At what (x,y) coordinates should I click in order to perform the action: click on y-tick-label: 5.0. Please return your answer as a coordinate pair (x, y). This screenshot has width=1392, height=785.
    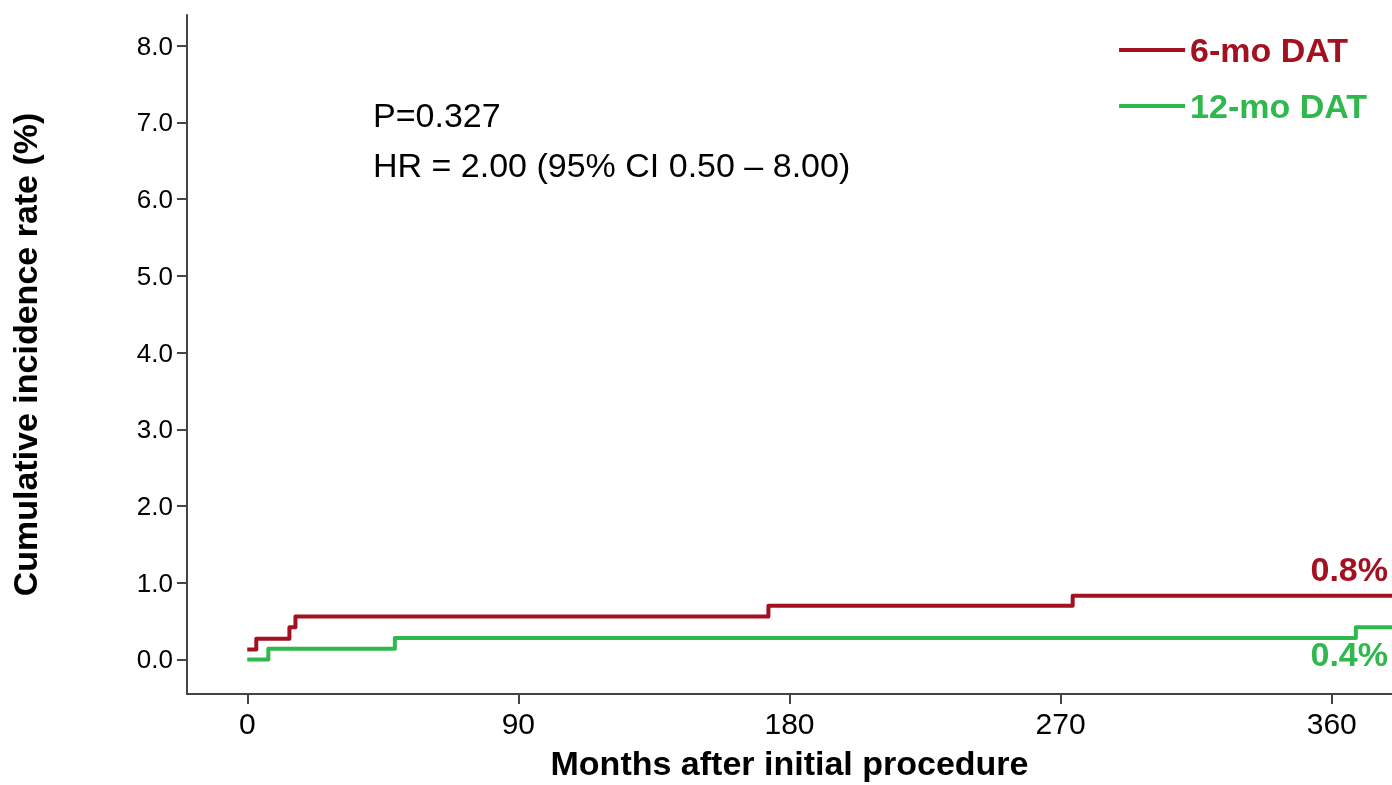
    Looking at the image, I should click on (154, 275).